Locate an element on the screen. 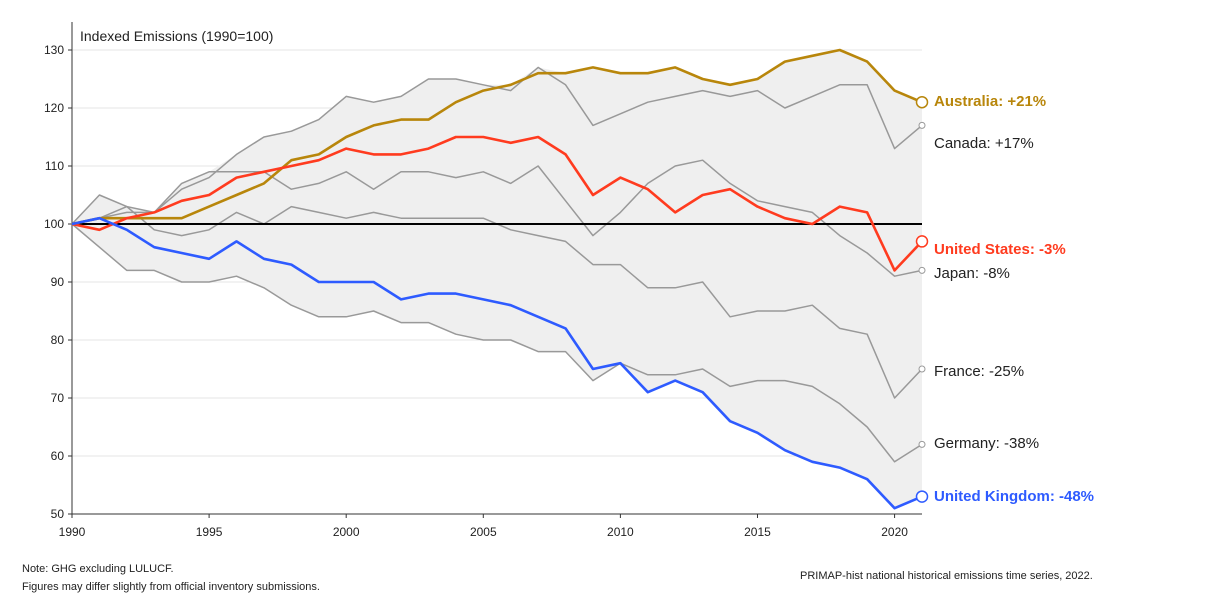  end-marker-france is located at coordinates (922, 369).